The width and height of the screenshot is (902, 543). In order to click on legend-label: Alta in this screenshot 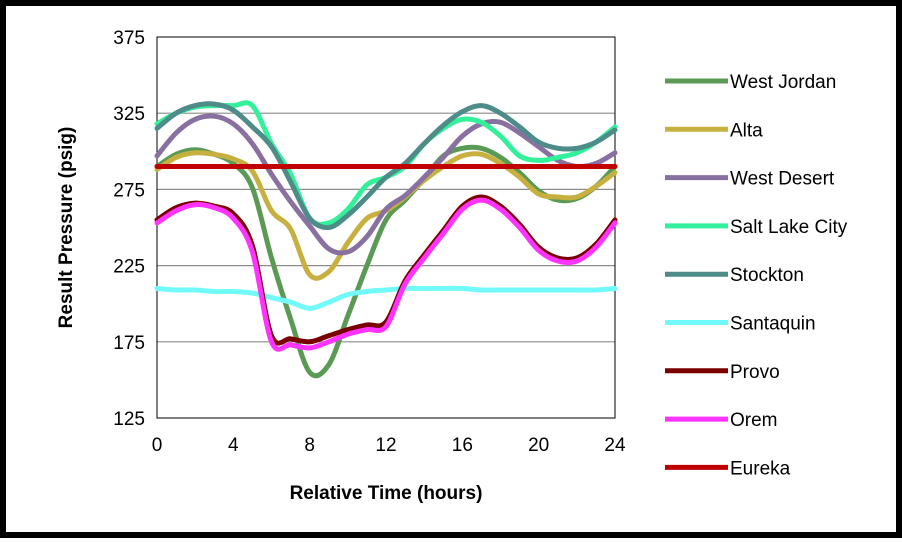, I will do `click(746, 130)`.